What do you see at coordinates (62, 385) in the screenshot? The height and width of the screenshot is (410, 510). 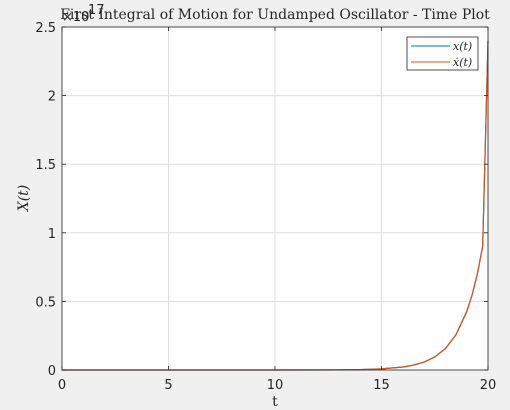 I see `x-tick-label: 0` at bounding box center [62, 385].